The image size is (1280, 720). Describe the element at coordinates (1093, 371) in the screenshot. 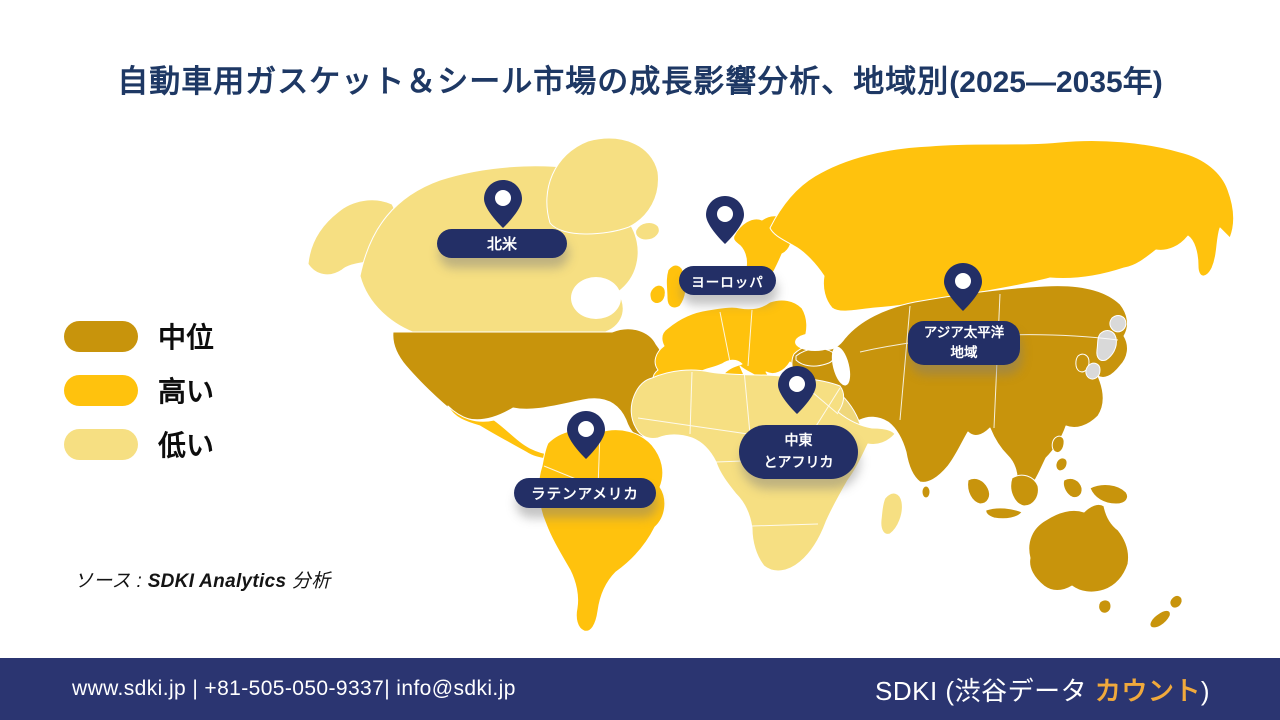

I see `region-japan-kyushu` at that location.